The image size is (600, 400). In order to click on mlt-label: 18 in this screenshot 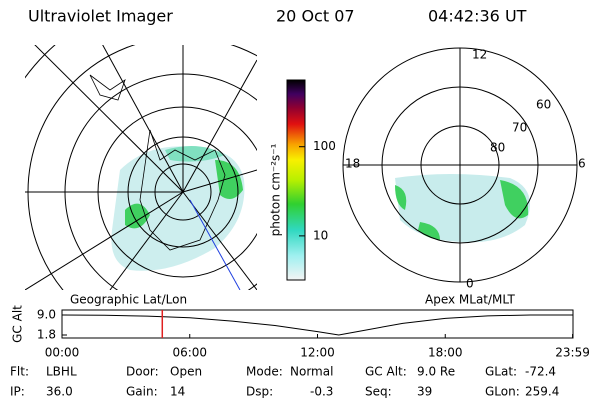, I will do `click(352, 164)`.